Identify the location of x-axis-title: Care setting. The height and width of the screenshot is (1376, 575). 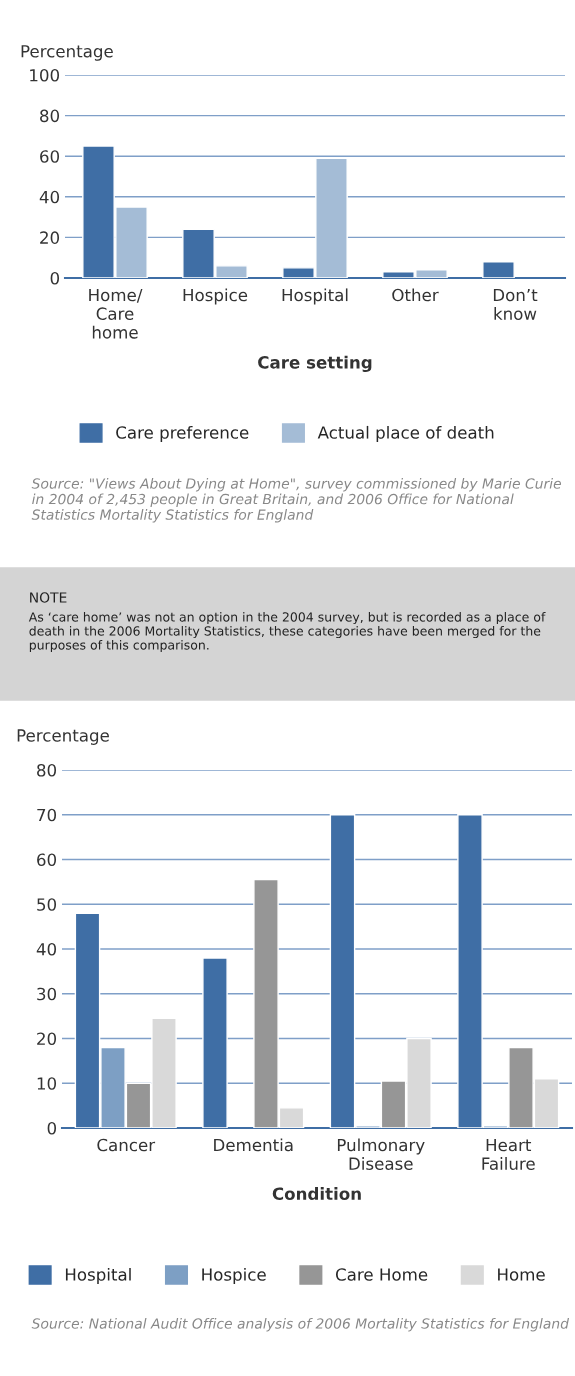
(315, 364).